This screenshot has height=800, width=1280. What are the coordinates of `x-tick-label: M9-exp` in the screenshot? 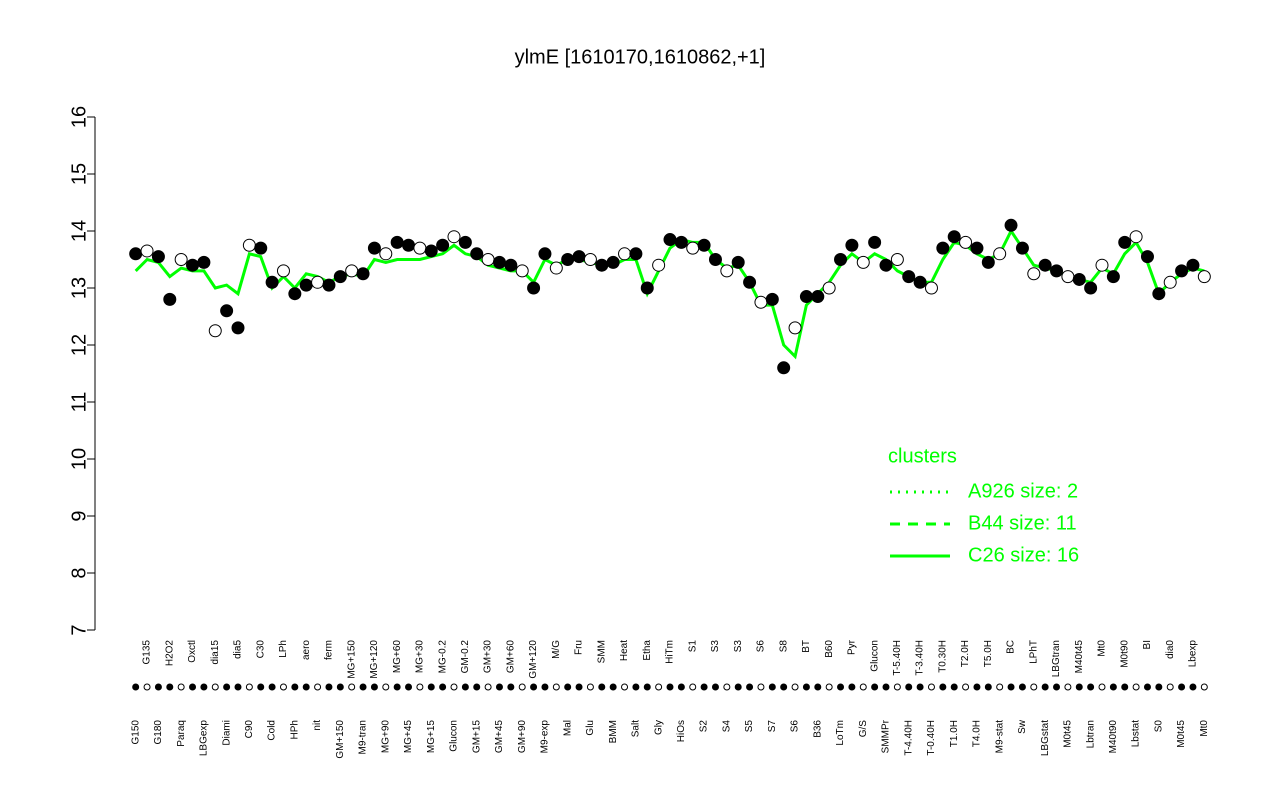 It's located at (545, 737).